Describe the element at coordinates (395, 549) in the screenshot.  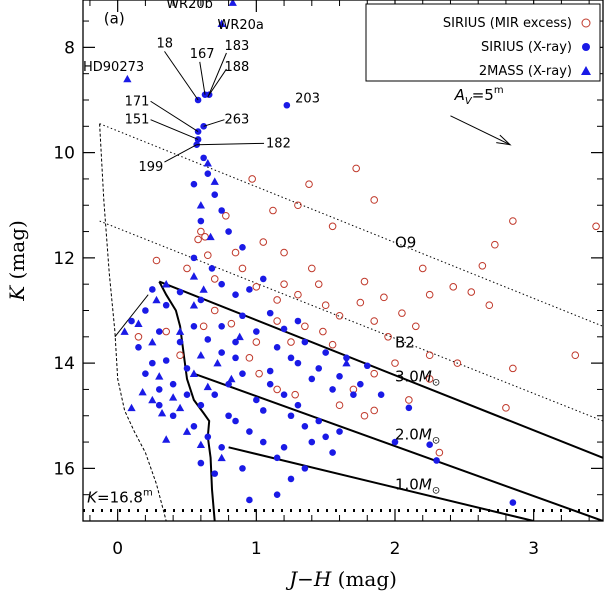
I see `x-tick-label: 2` at that location.